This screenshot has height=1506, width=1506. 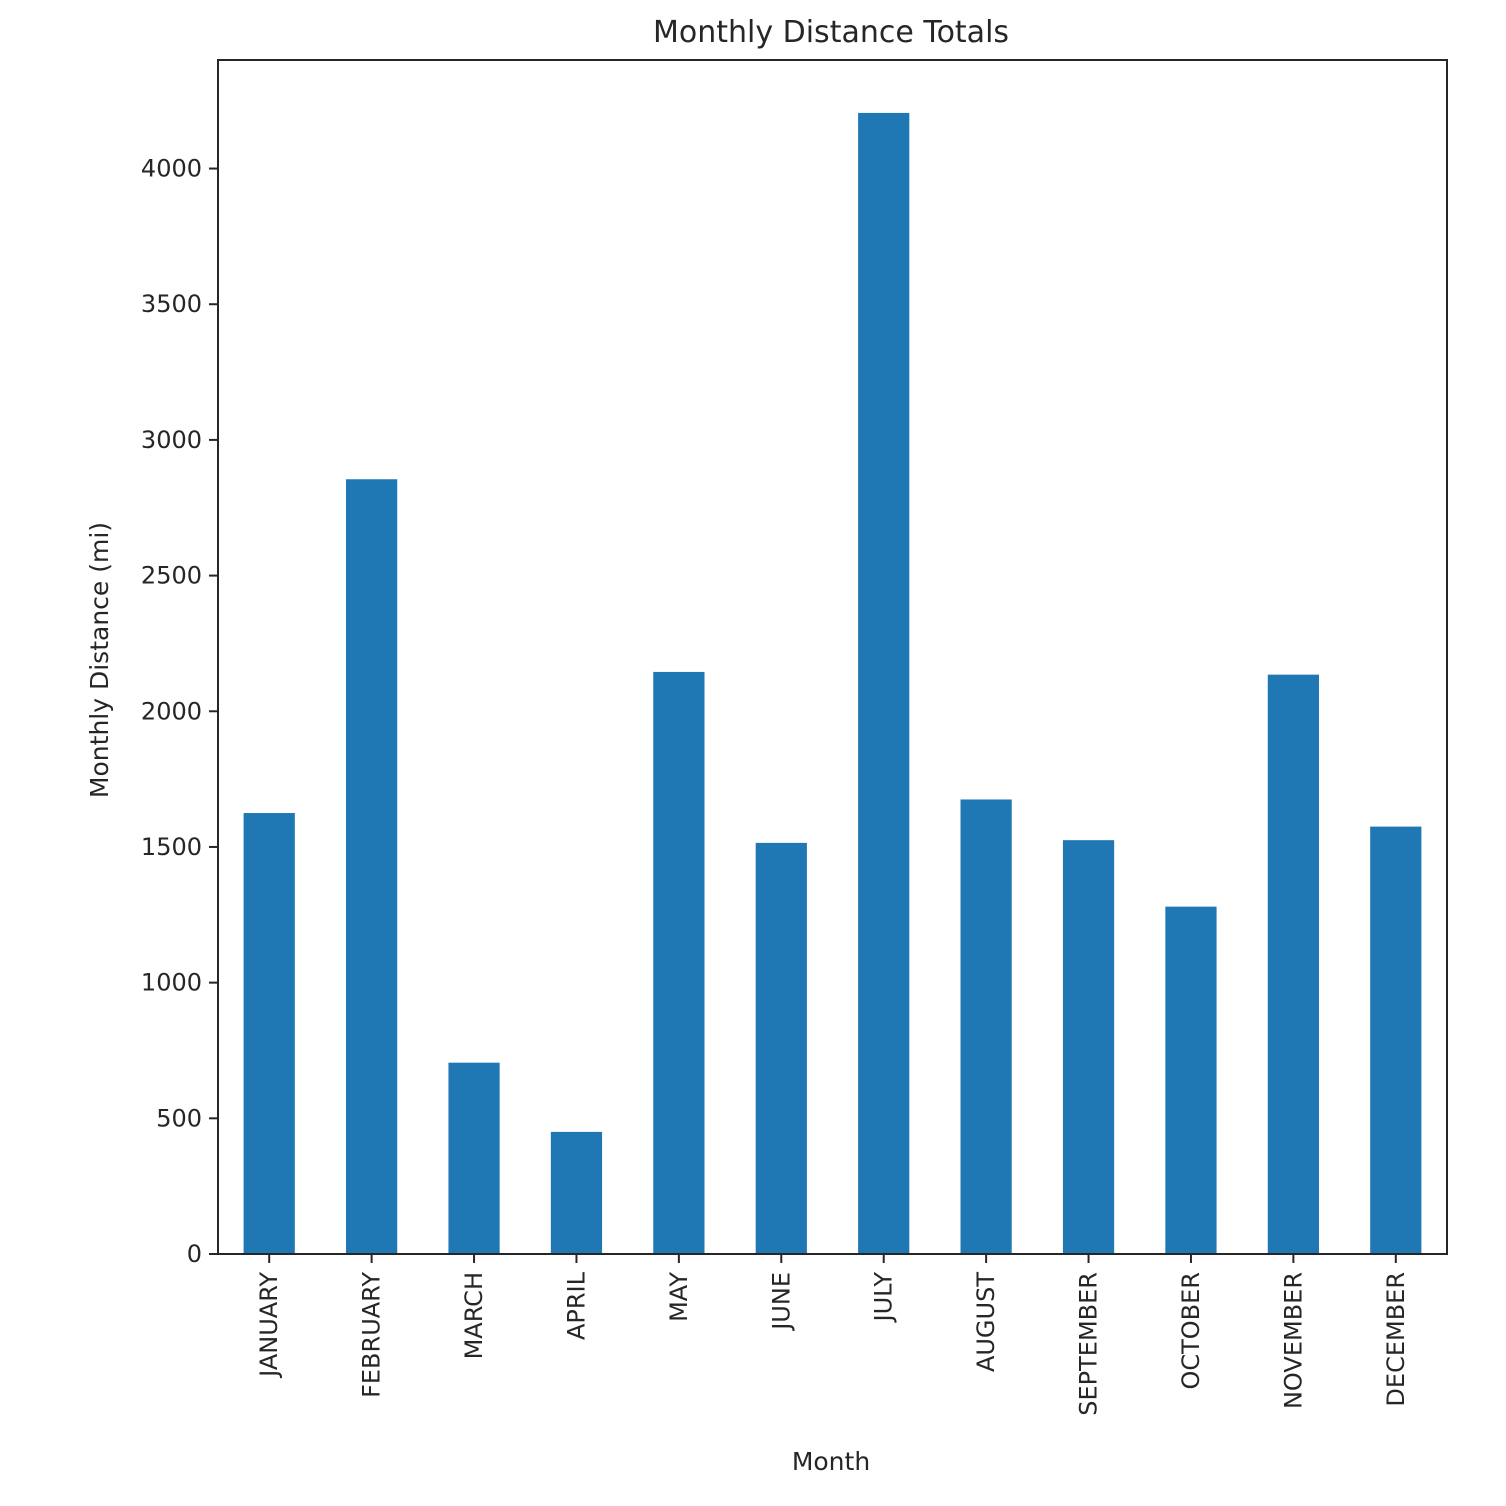 I want to click on x-tick-label: NOVEMBER, so click(x=1293, y=1340).